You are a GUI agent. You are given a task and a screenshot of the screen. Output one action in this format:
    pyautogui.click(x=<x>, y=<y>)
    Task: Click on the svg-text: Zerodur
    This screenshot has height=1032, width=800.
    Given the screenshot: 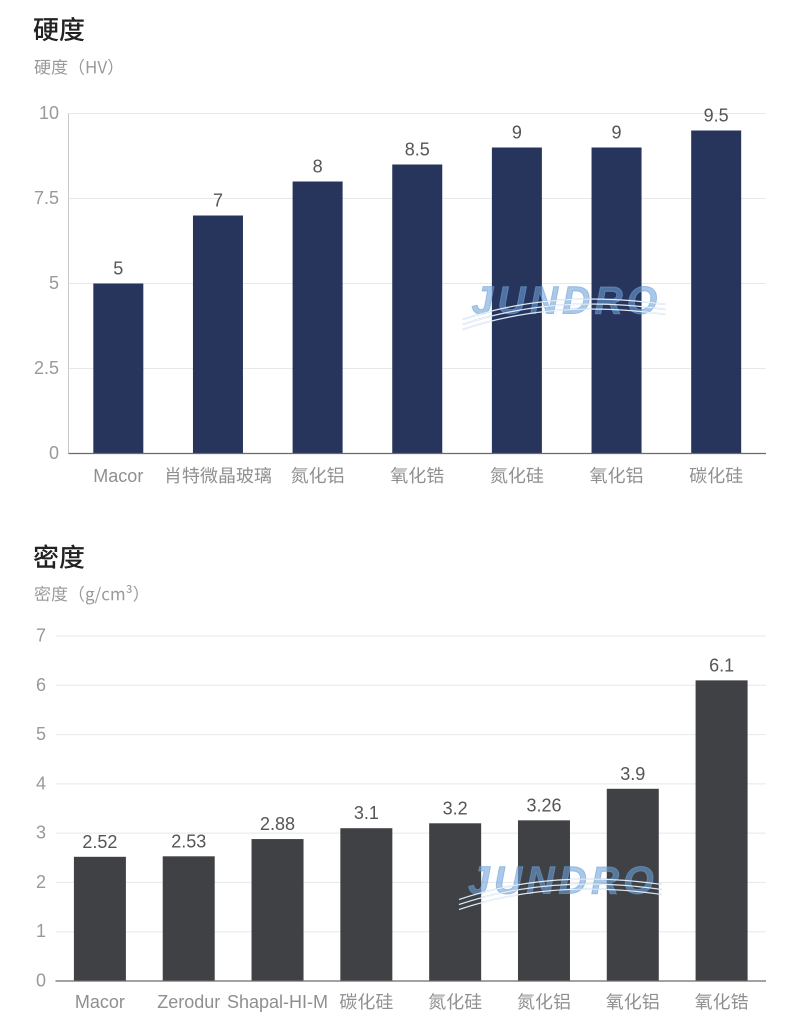 What is the action you would take?
    pyautogui.click(x=188, y=1002)
    